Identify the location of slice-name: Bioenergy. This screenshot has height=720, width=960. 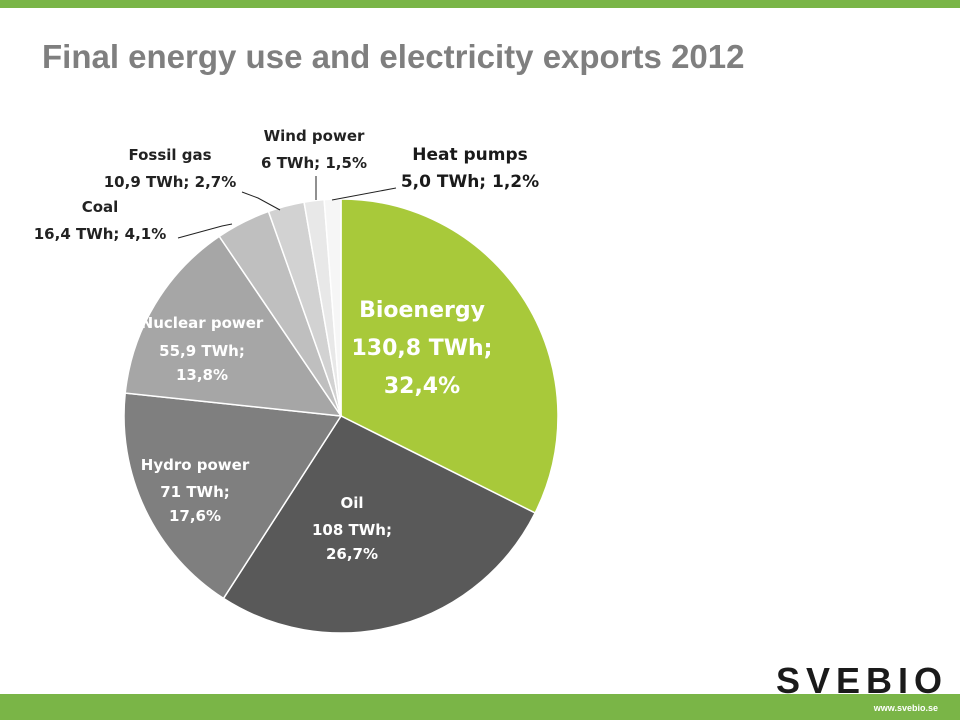
(422, 310).